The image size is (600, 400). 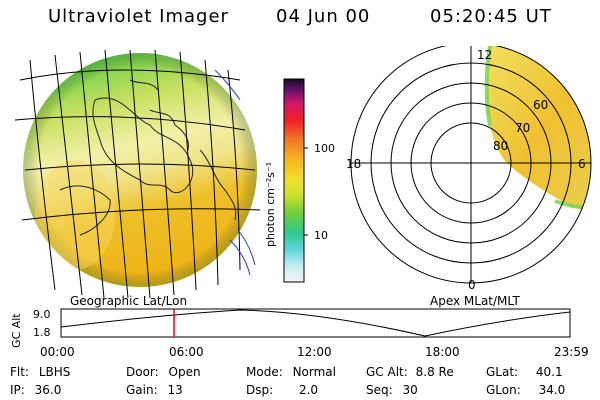 I want to click on info-gc-alt: GC Alt: 8.8 Re, so click(x=410, y=372).